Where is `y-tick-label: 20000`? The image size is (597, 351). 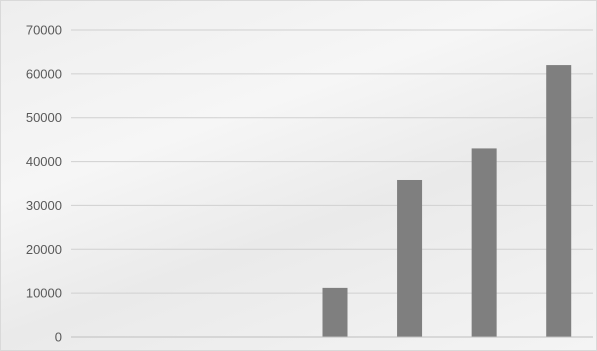
y-tick-label: 20000 is located at coordinates (44, 249).